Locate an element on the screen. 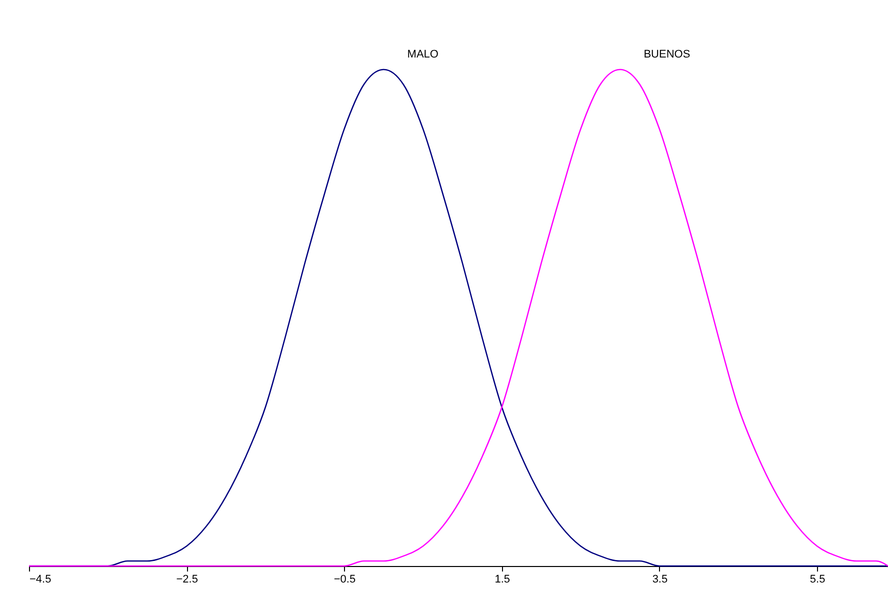 This screenshot has width=888, height=596. x-tick-label: 3.5 is located at coordinates (660, 580).